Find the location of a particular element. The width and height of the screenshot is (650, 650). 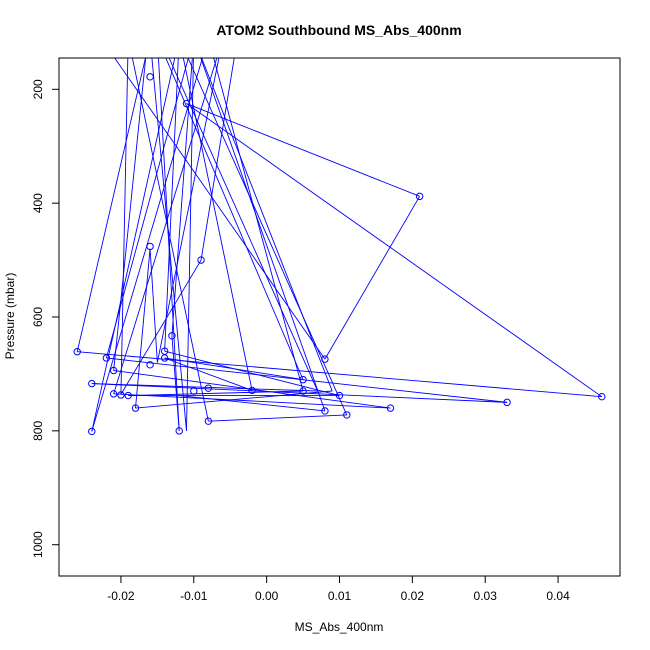

y-tick-label: 1000 is located at coordinates (38, 544).